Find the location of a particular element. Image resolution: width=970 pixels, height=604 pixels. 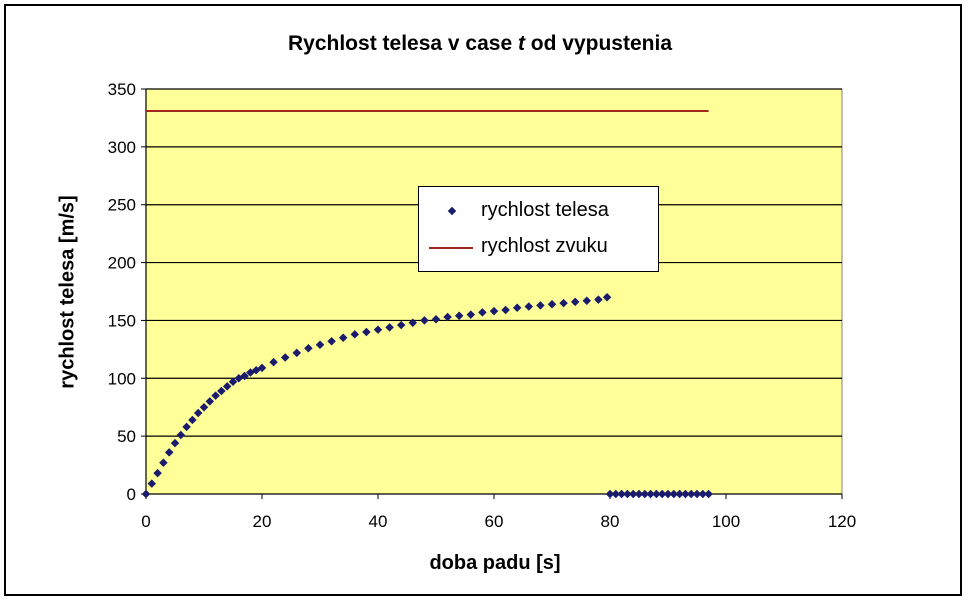

y-tick-label: 50 is located at coordinates (126, 436).